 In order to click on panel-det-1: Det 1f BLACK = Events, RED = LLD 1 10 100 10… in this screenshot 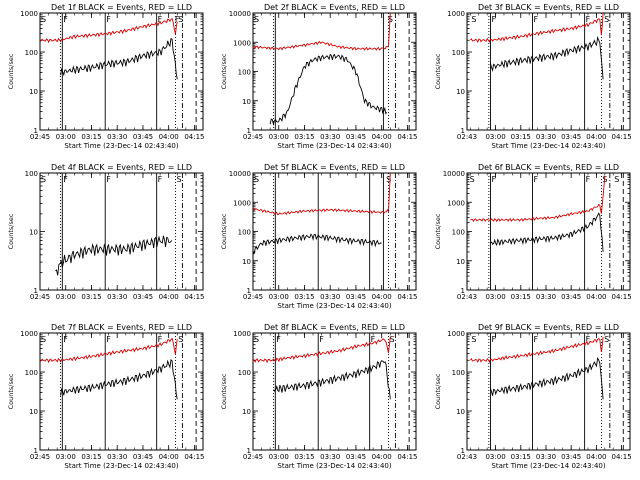, I will do `click(106, 76)`.